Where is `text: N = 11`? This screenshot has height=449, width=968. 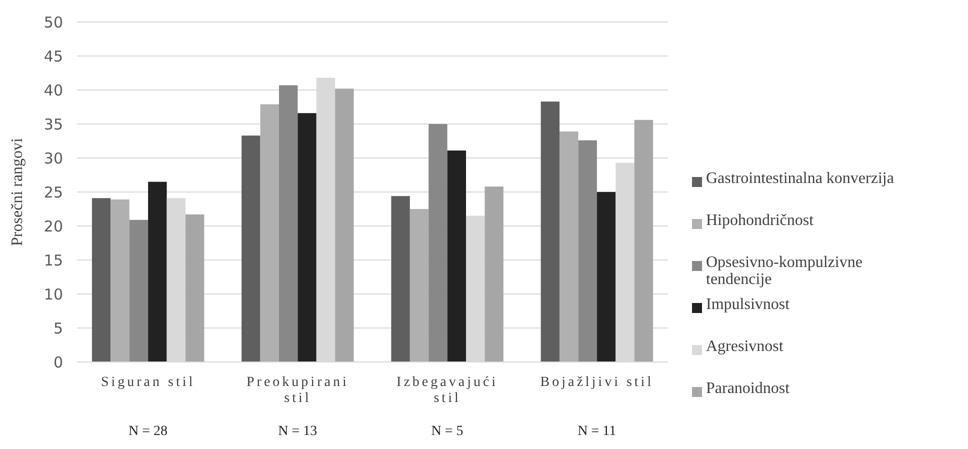 text: N = 11 is located at coordinates (597, 431).